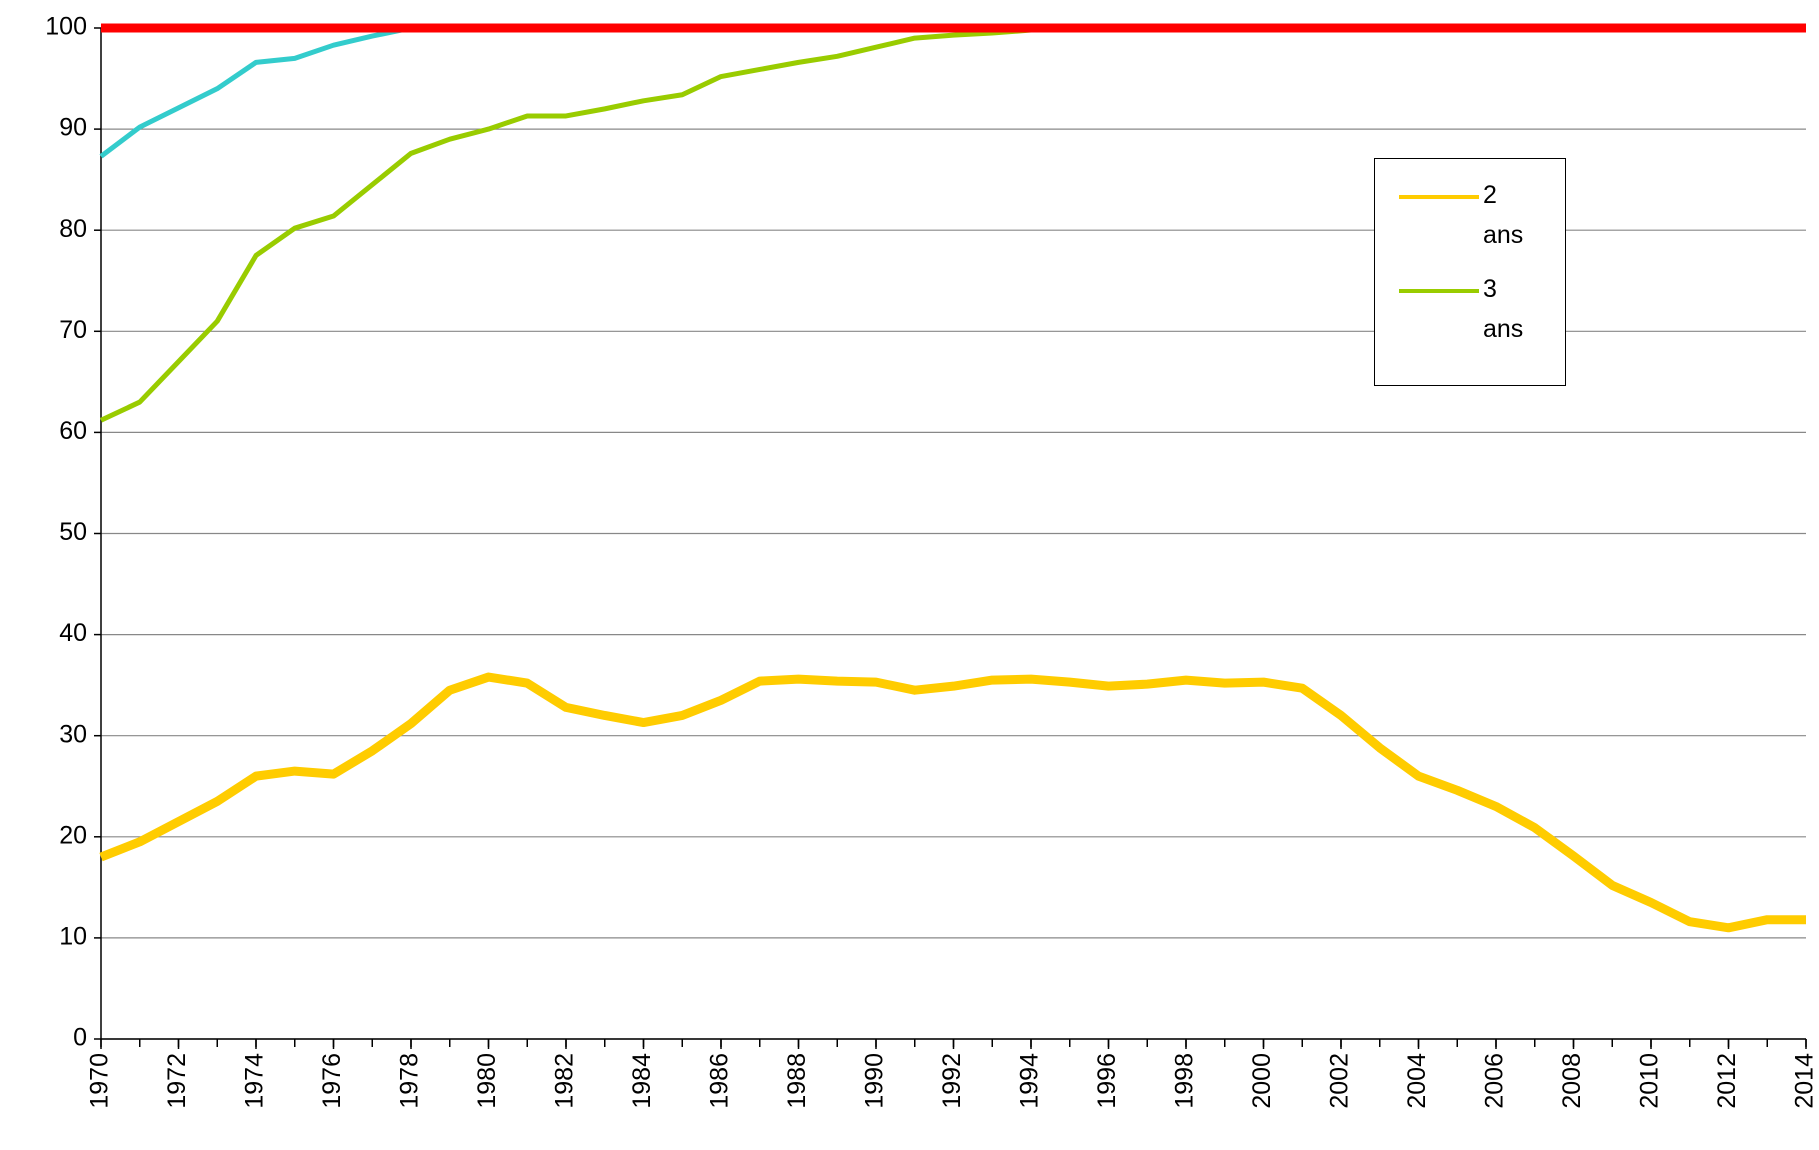 This screenshot has height=1150, width=1819. Describe the element at coordinates (1482, 218) in the screenshot. I see `legend-item: 2 ans` at that location.